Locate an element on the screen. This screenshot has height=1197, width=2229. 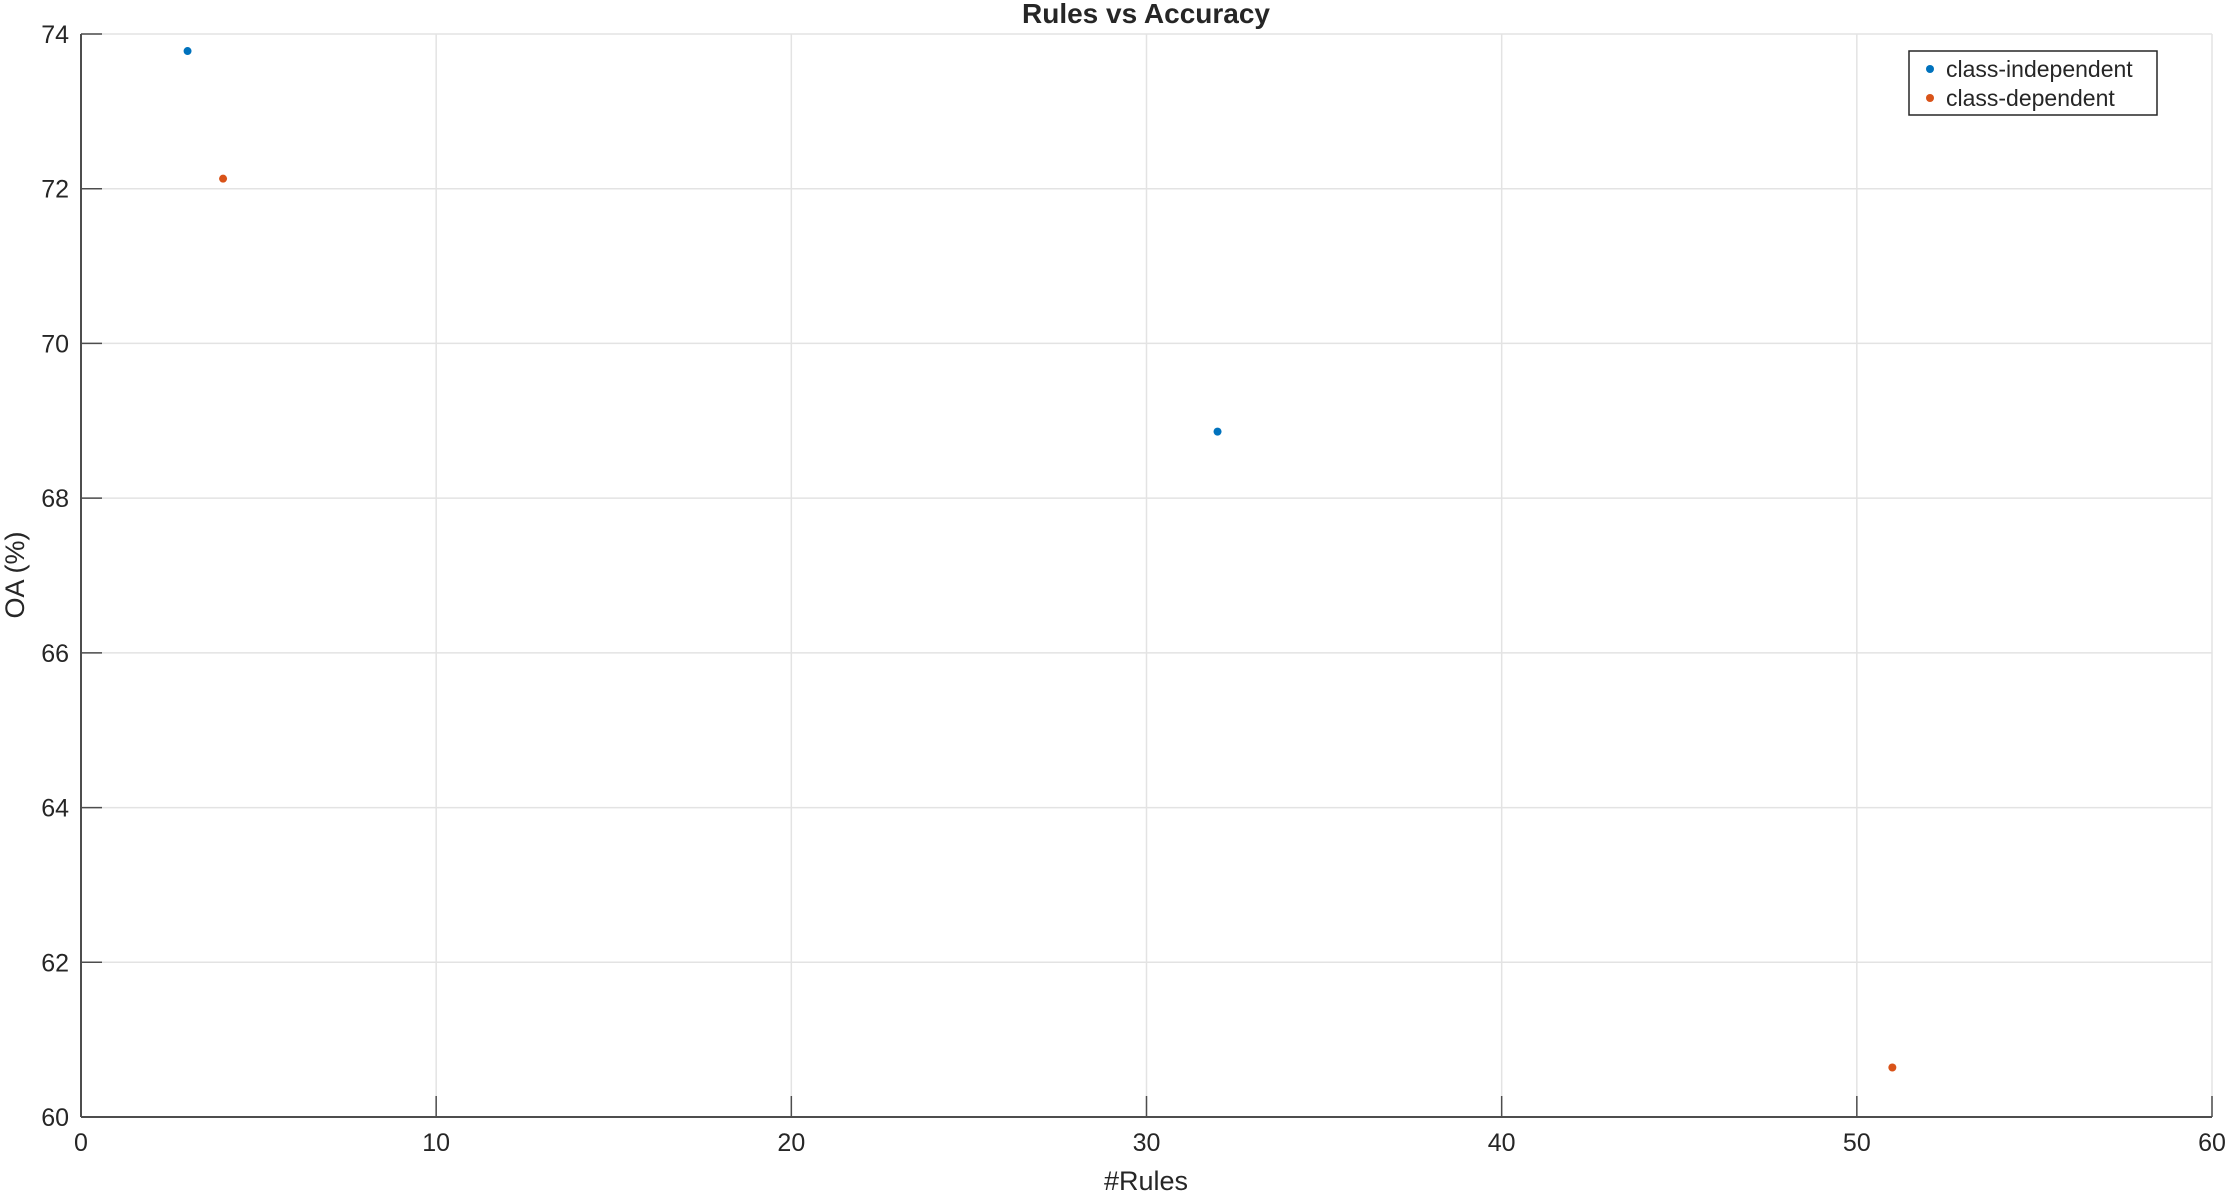
x-tick-label: 60 is located at coordinates (2212, 1143).